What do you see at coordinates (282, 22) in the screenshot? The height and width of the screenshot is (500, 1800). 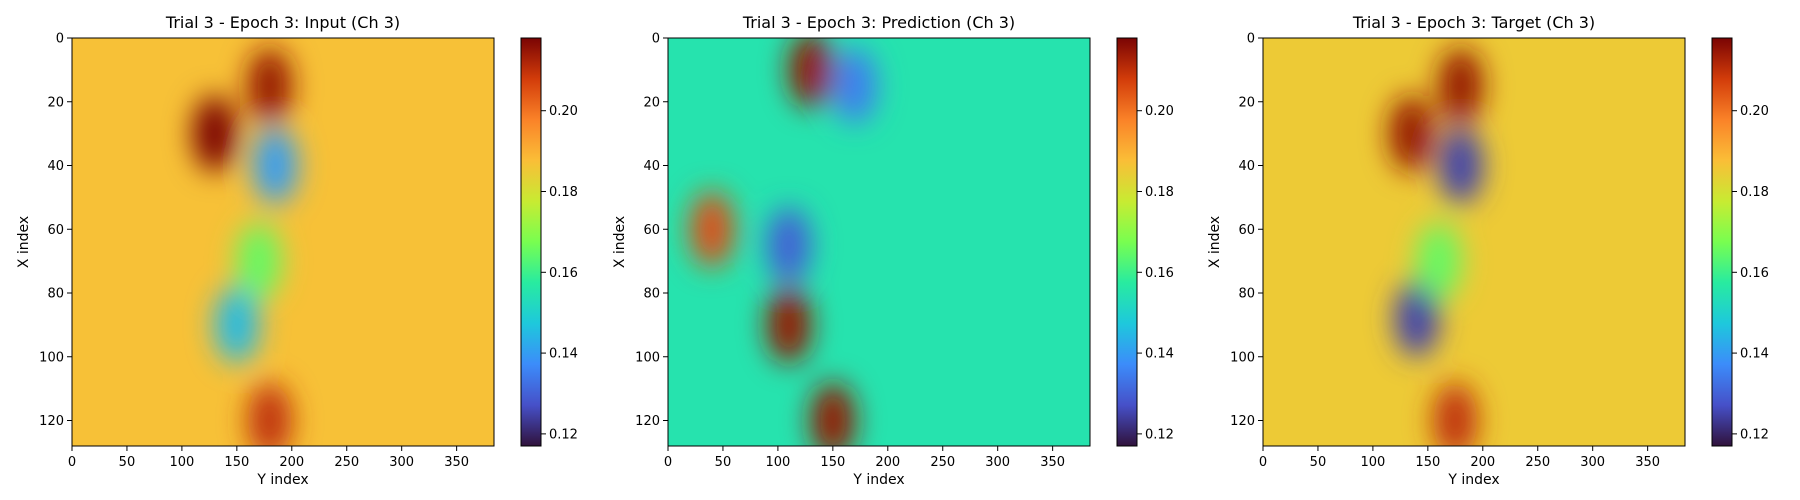 I see `chart-title: Trial 3 - Epoch 3: Input (Ch 3)` at bounding box center [282, 22].